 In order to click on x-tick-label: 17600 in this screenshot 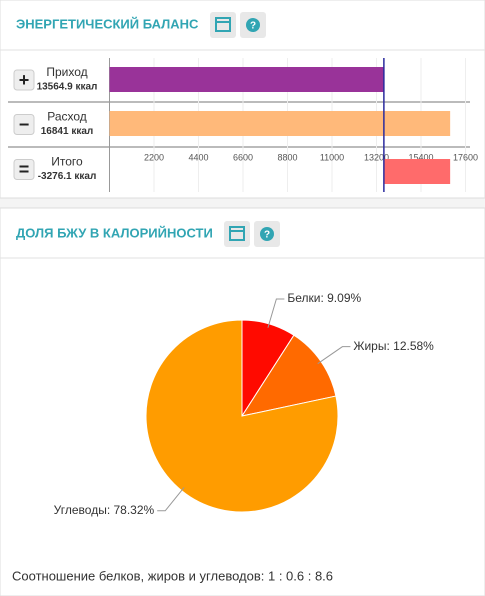, I will do `click(465, 157)`.